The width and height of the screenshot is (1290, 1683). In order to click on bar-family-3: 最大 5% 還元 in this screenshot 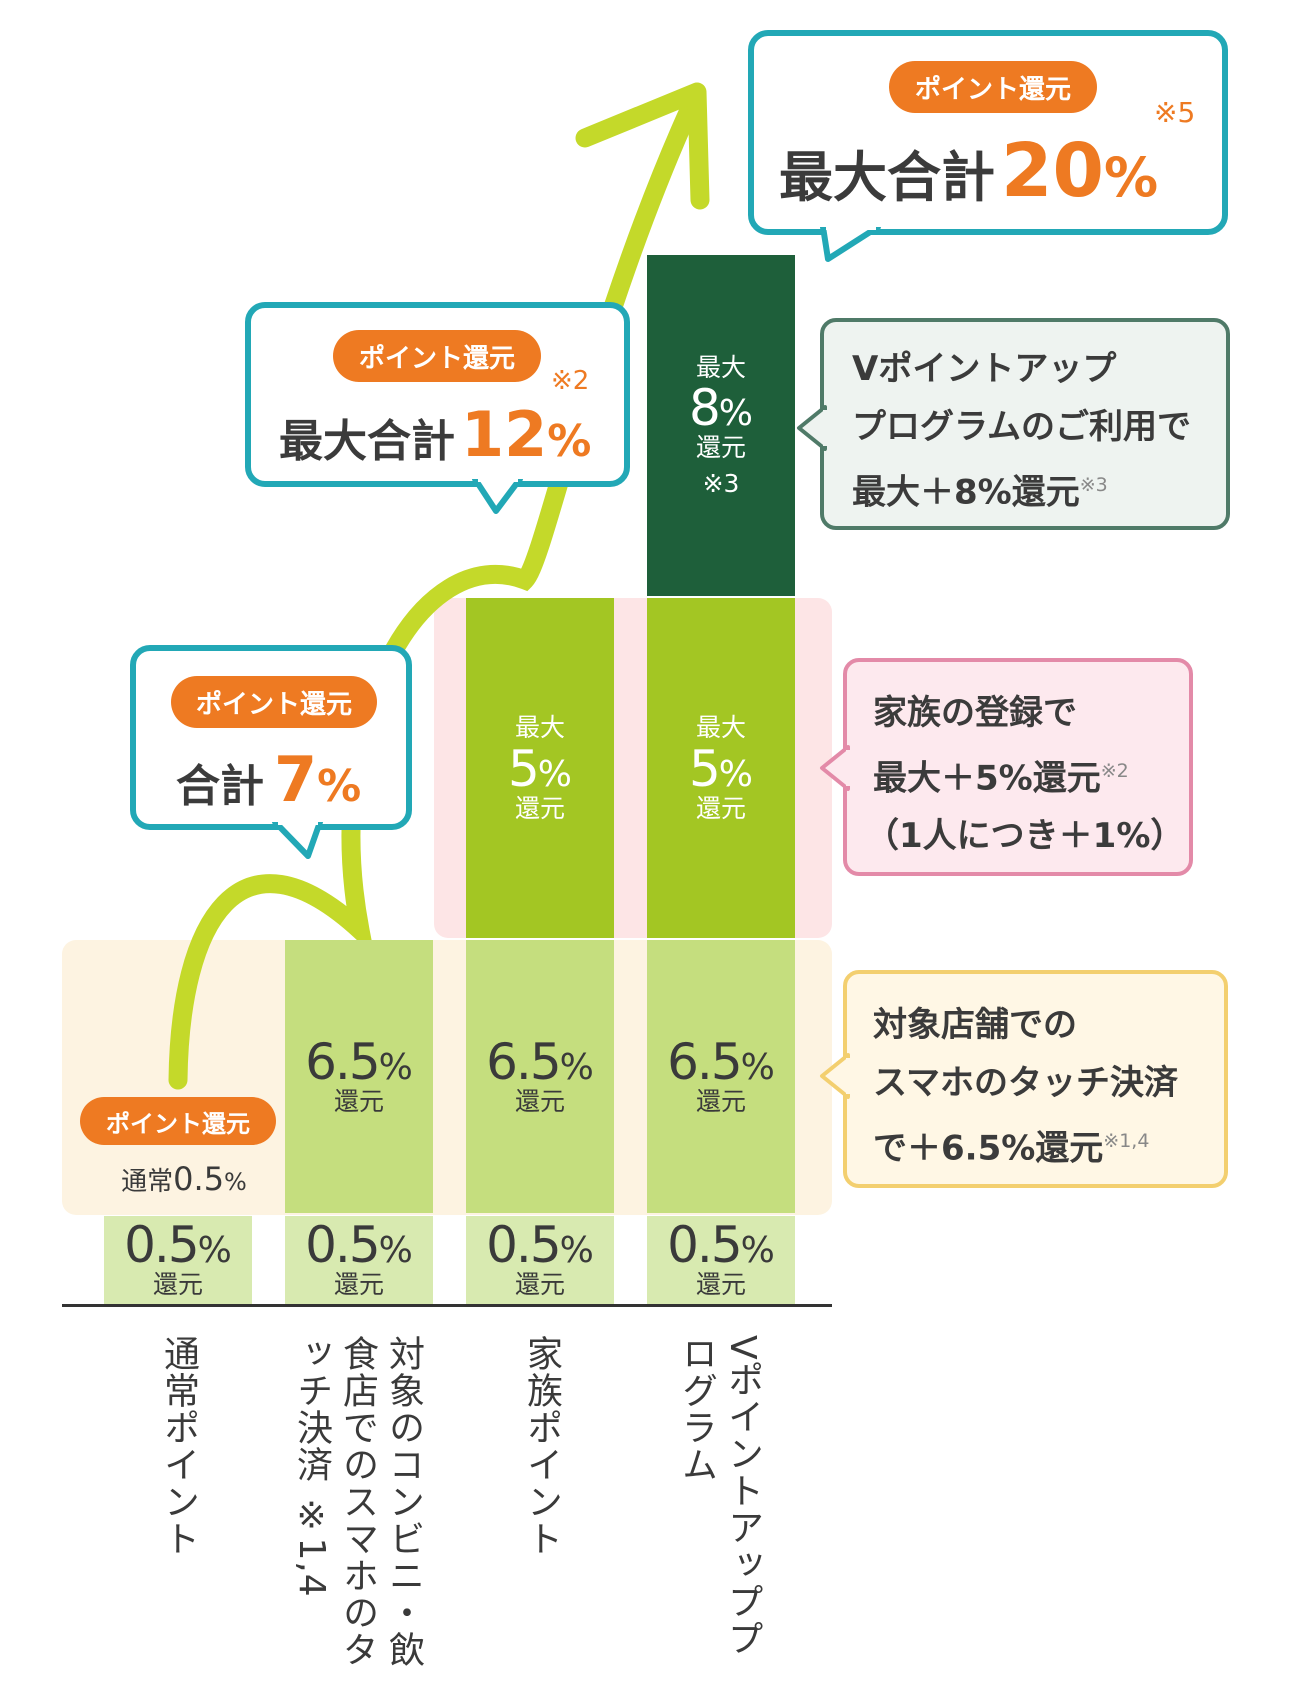, I will do `click(540, 768)`.